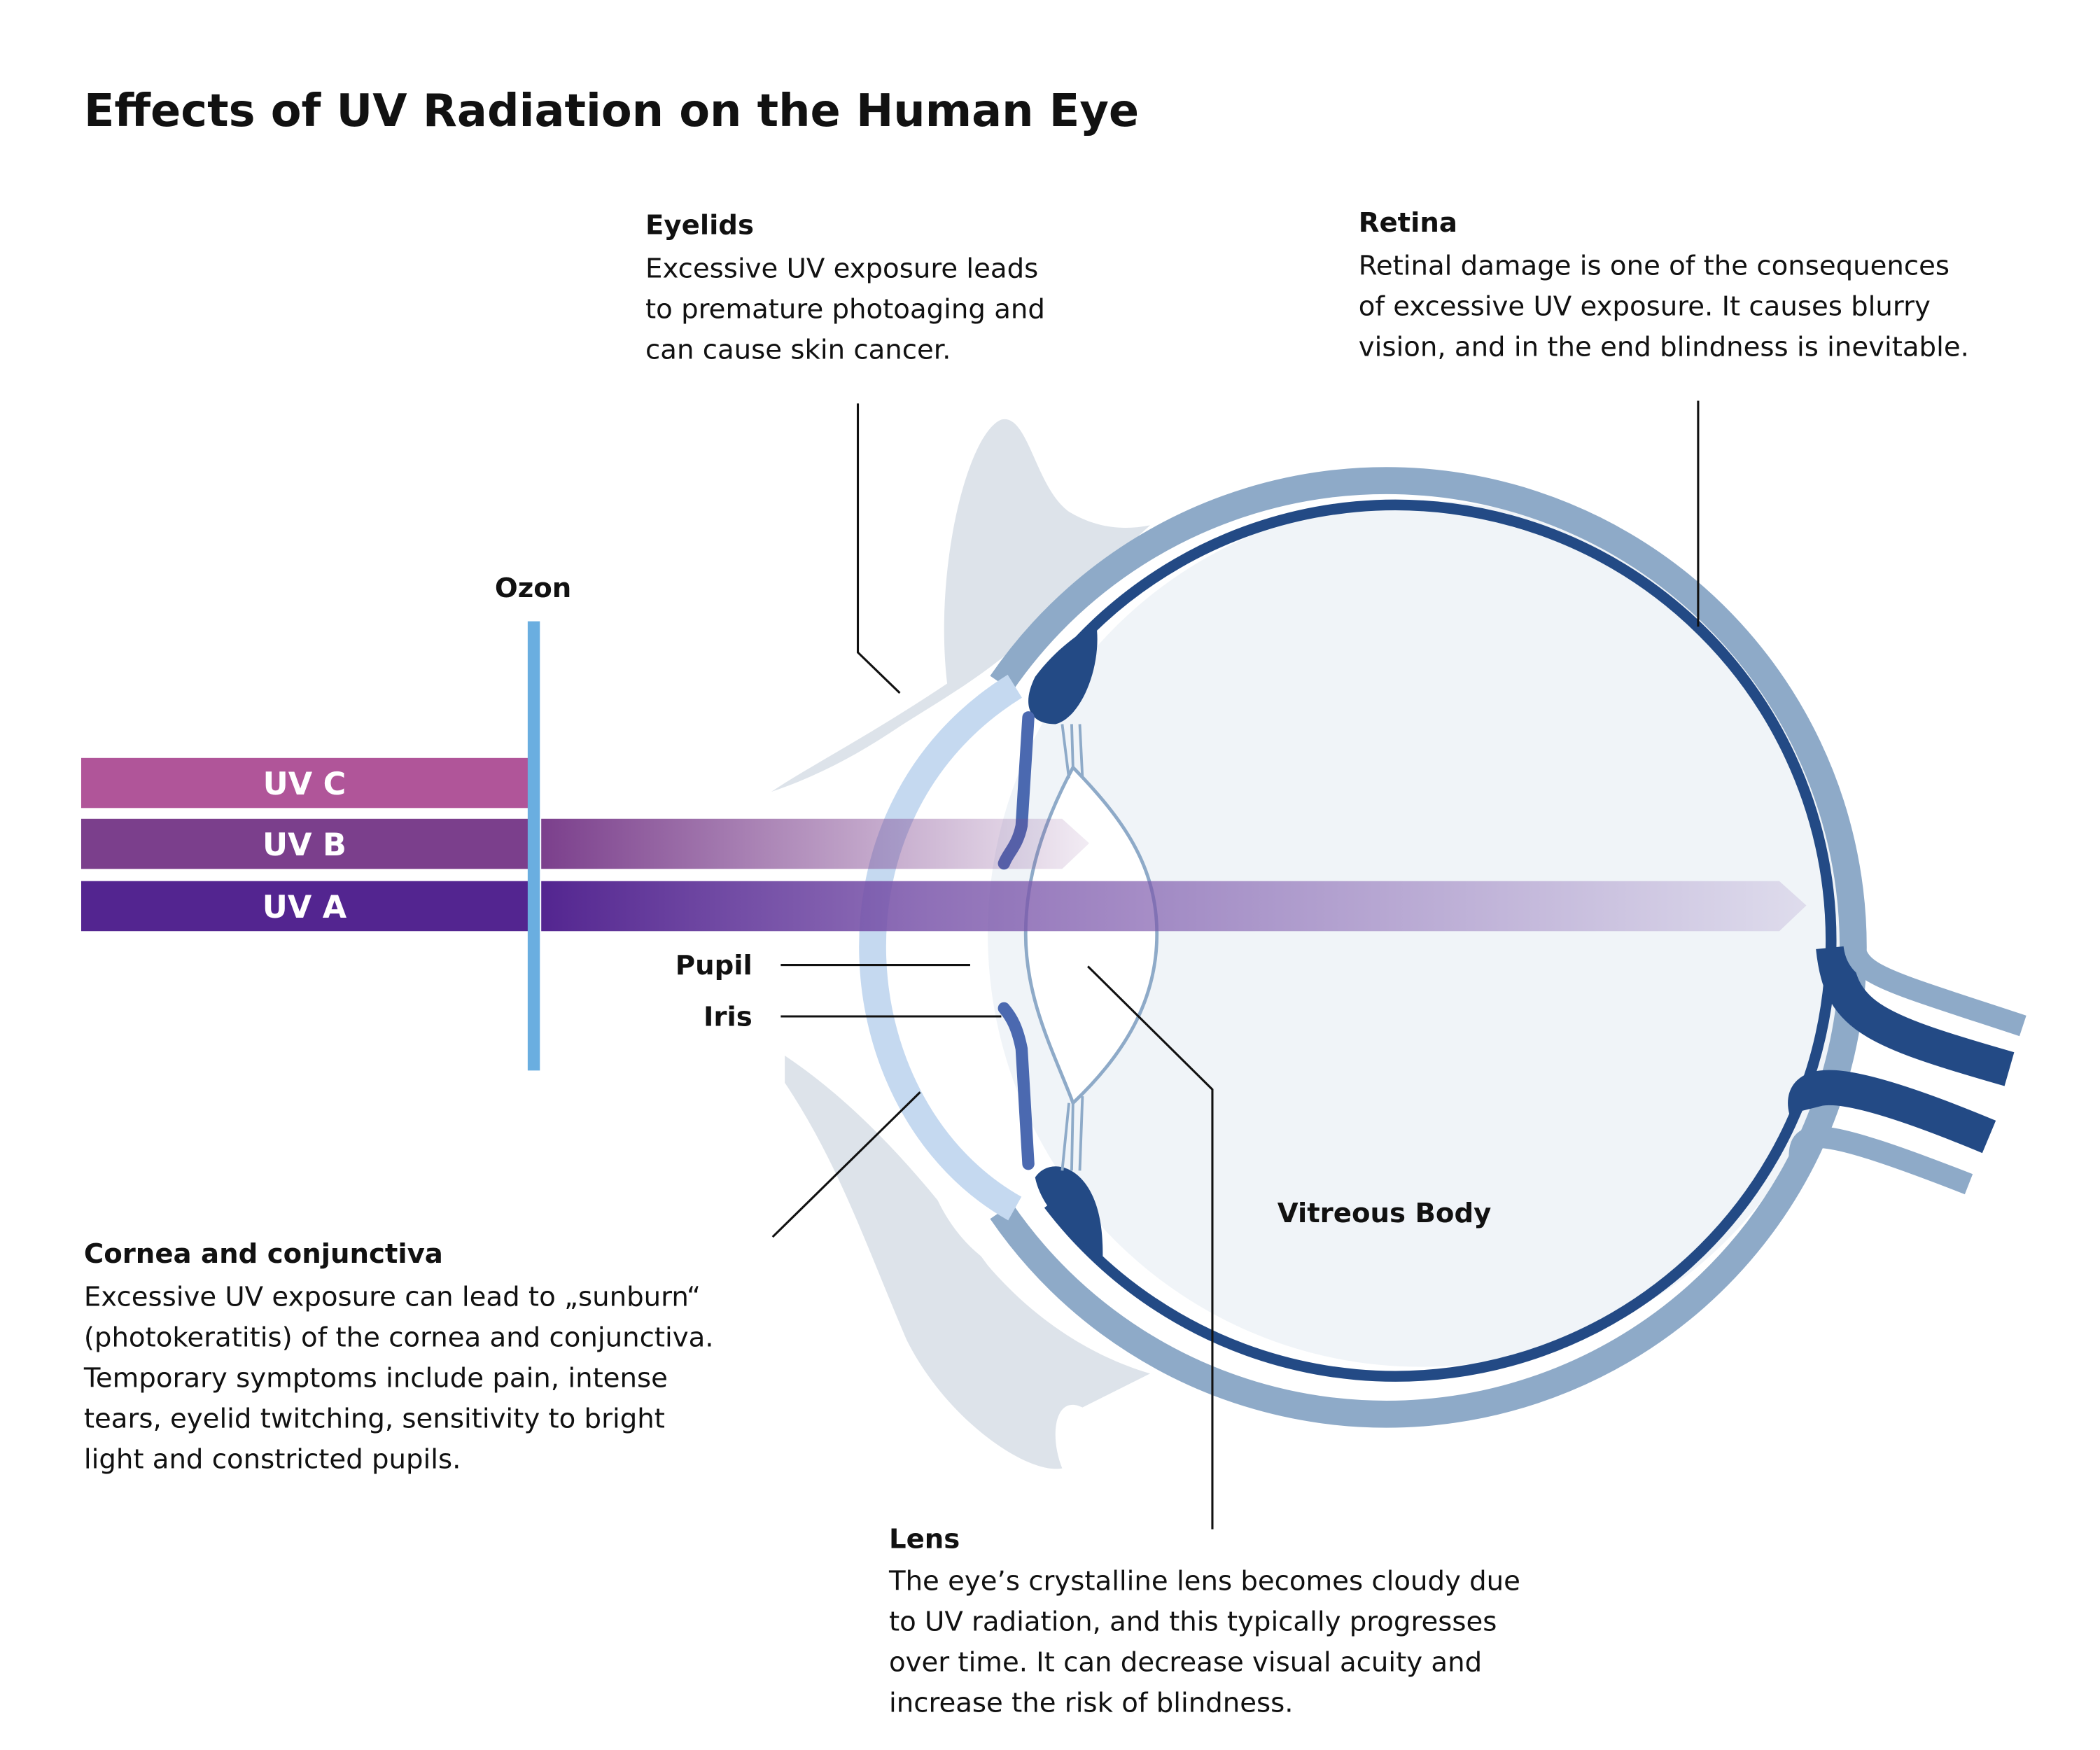 The width and height of the screenshot is (2100, 1750). I want to click on uv-b-band, so click(306, 843).